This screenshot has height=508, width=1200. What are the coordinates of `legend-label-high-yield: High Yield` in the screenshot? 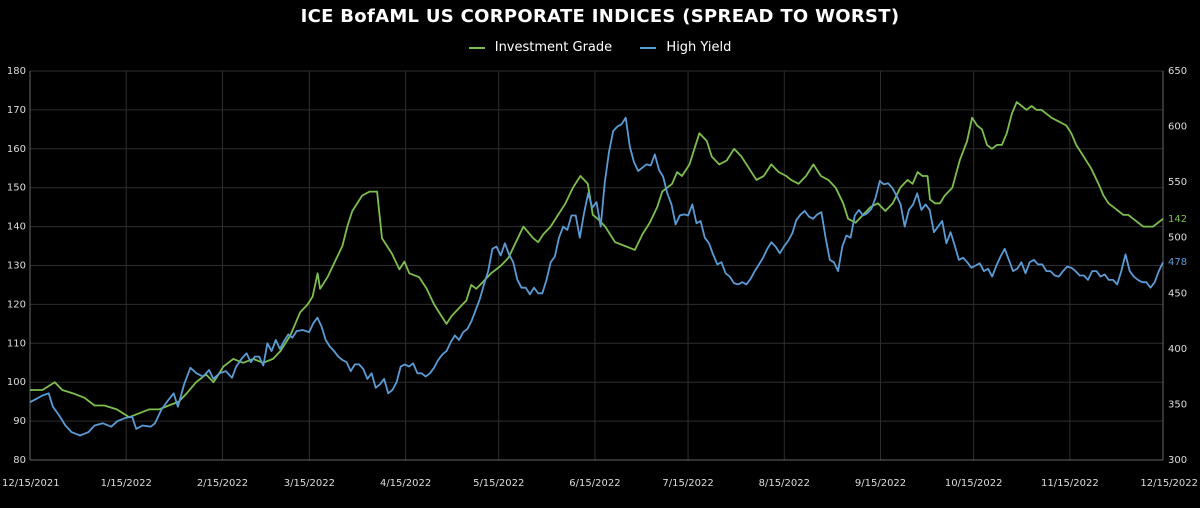 It's located at (699, 47).